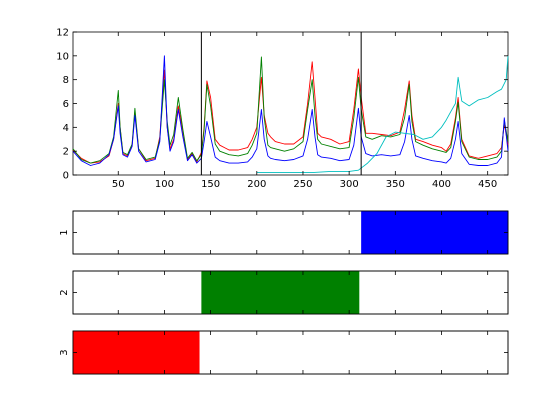  I want to click on indicator-strip-1: 1, so click(284, 232).